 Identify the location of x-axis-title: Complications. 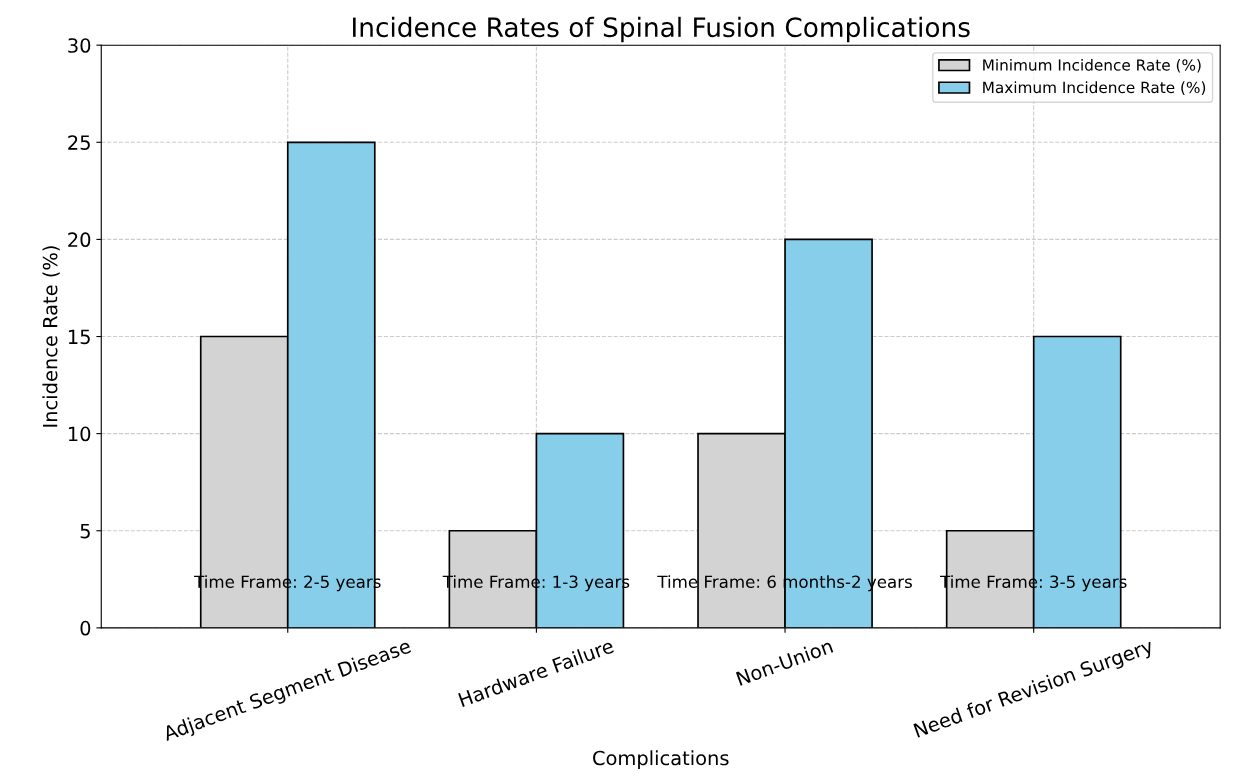
(661, 760).